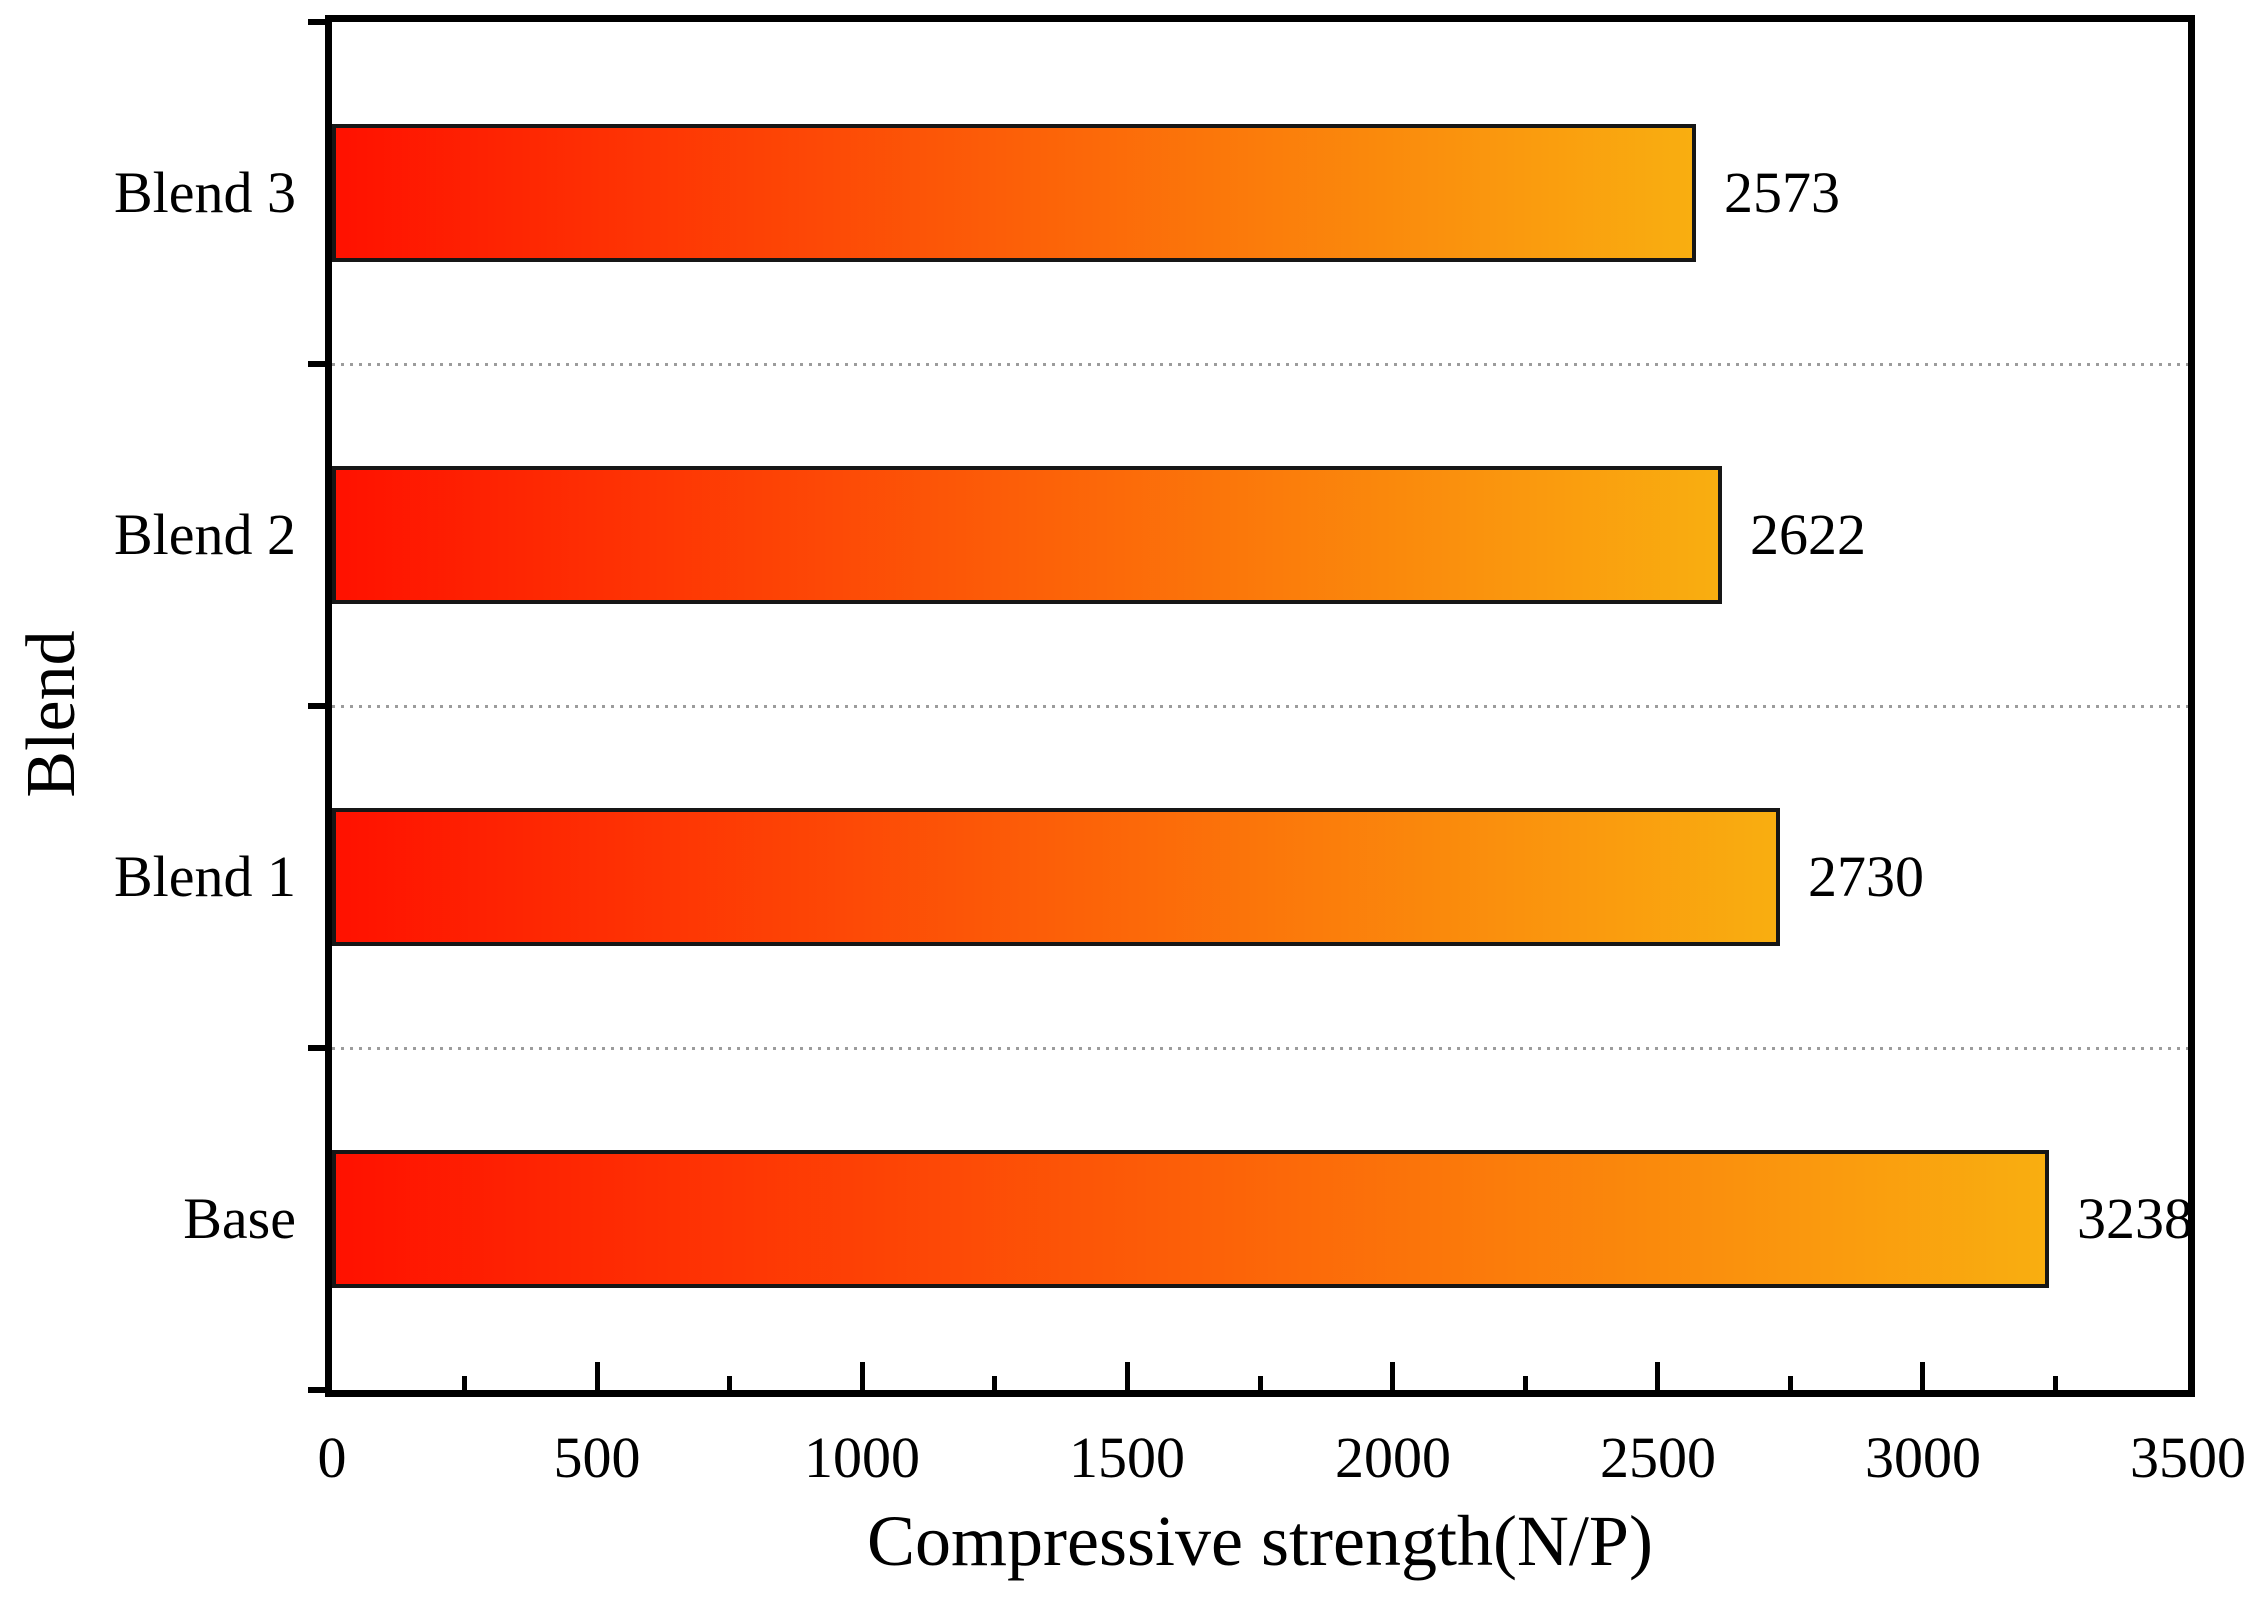  What do you see at coordinates (1808, 534) in the screenshot?
I see `bar-value-label: 2622` at bounding box center [1808, 534].